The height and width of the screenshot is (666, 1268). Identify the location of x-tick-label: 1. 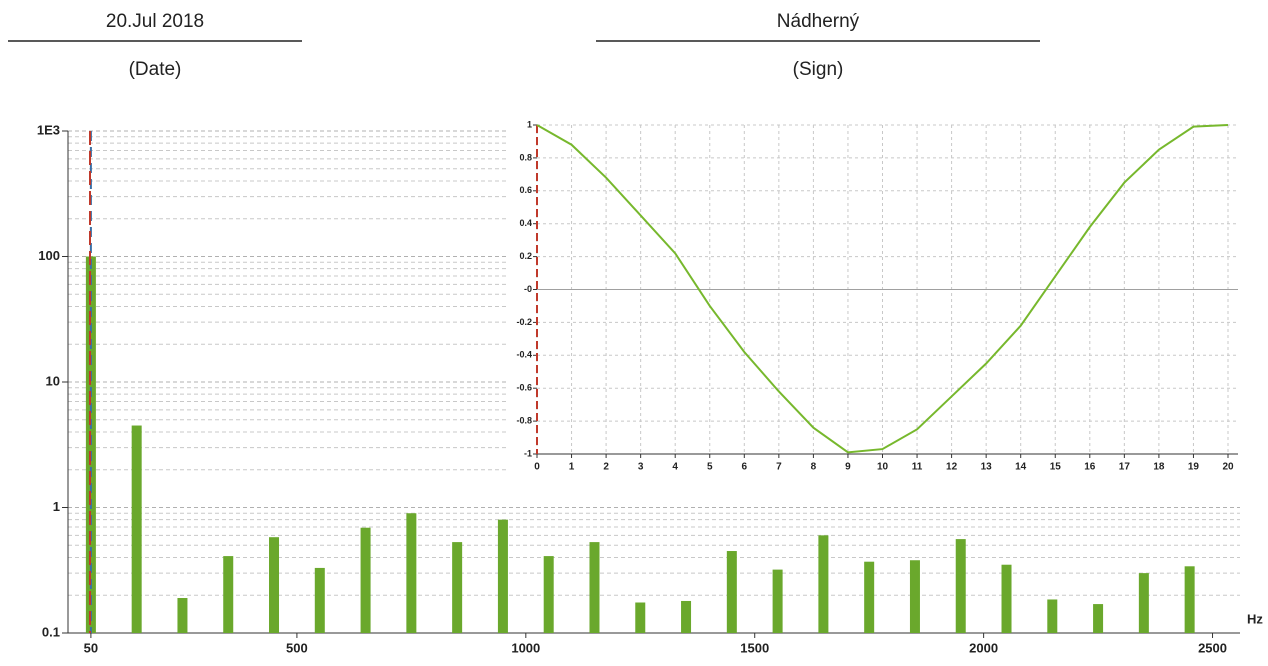
(572, 467).